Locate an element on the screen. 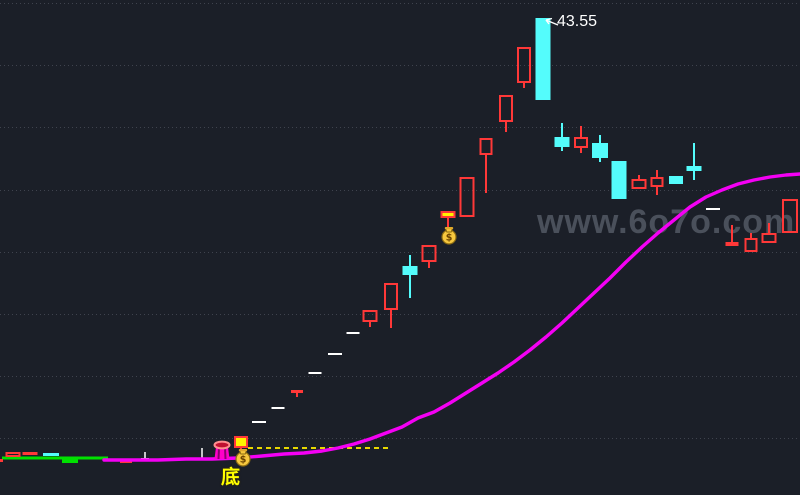 This screenshot has width=800, height=495. bottom-signal-label: 底 is located at coordinates (231, 477).